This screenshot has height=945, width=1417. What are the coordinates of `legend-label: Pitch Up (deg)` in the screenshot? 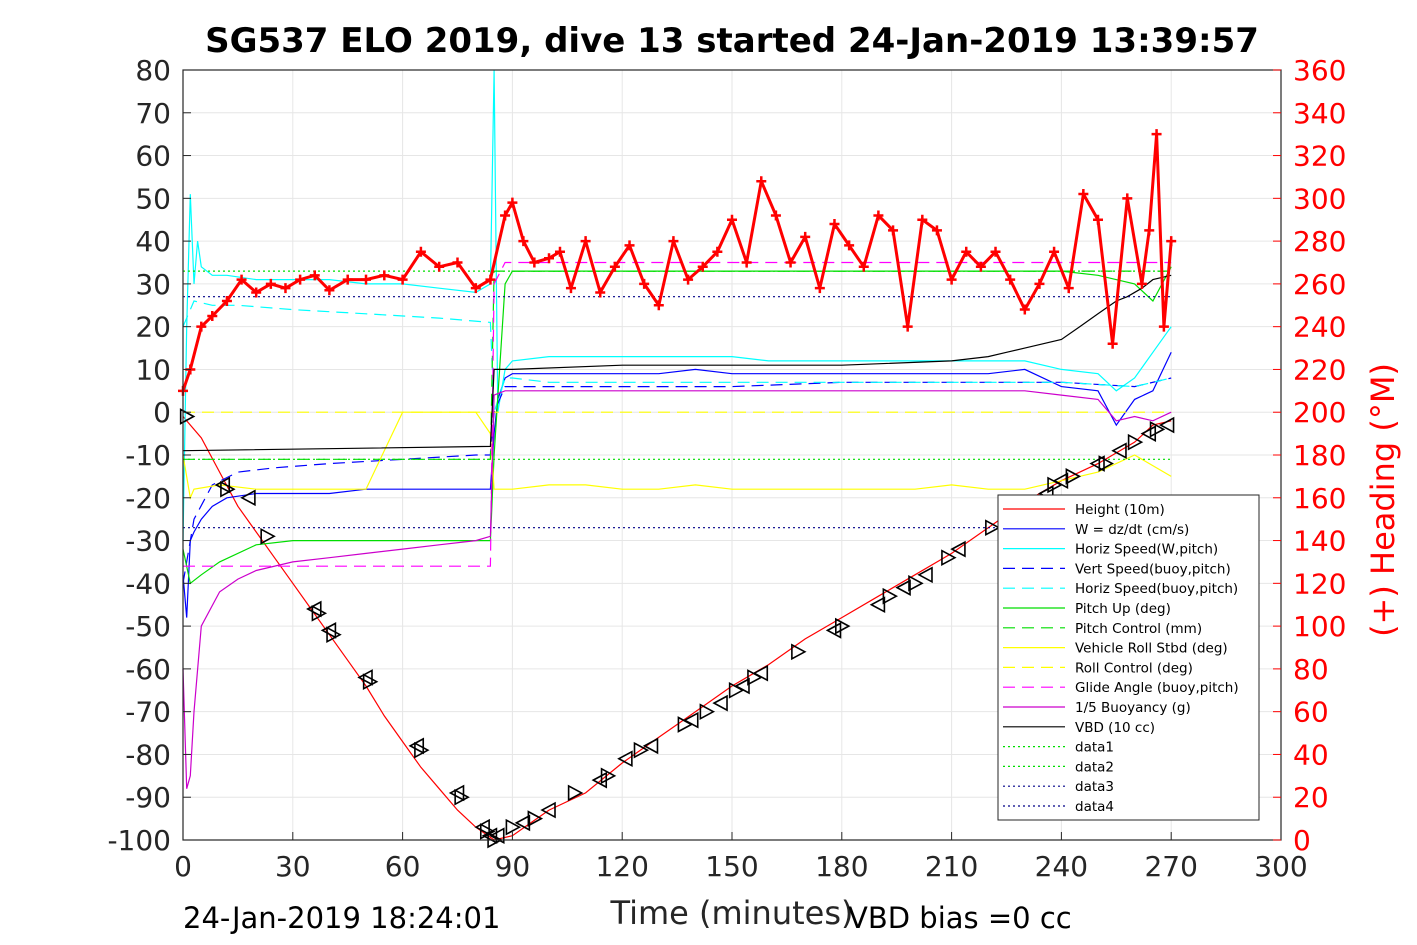 It's located at (1123, 609).